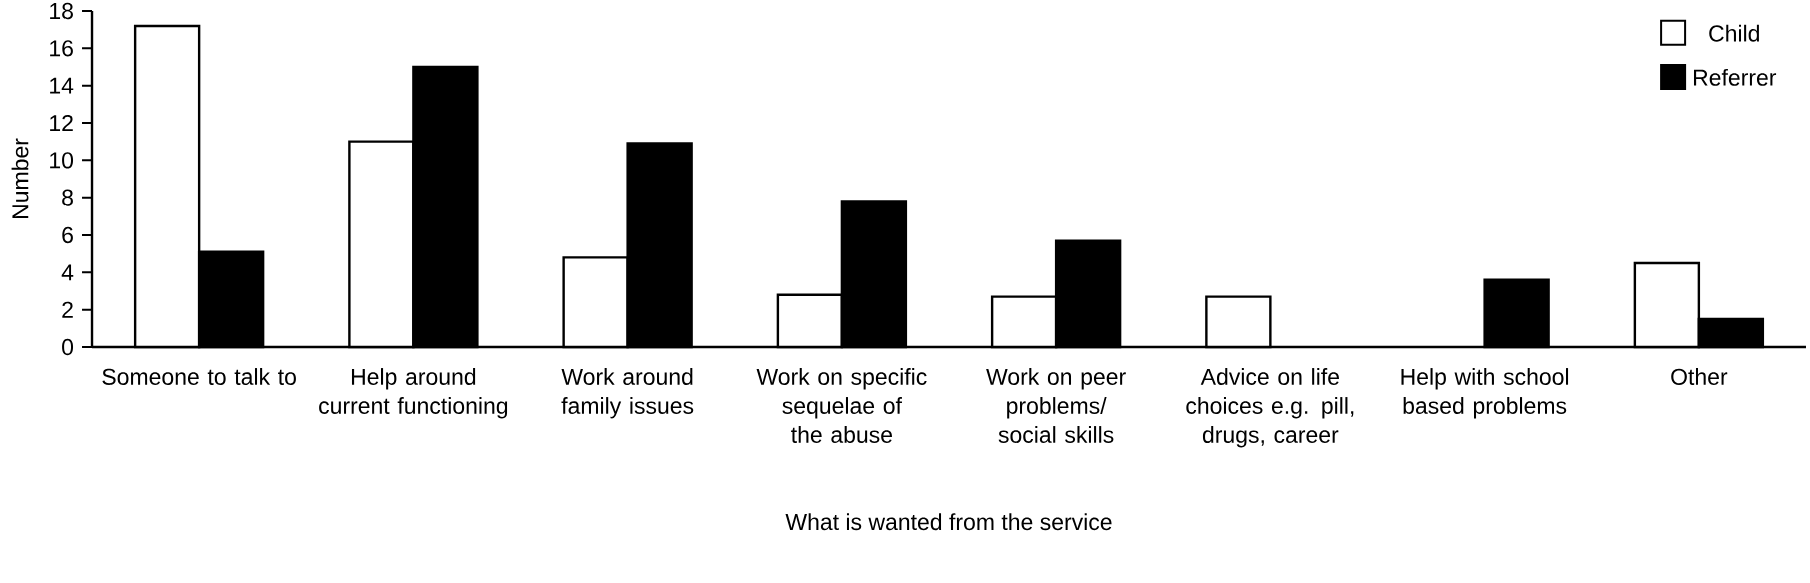 This screenshot has width=1810, height=583. Describe the element at coordinates (61, 123) in the screenshot. I see `y-tick-label: 12` at that location.